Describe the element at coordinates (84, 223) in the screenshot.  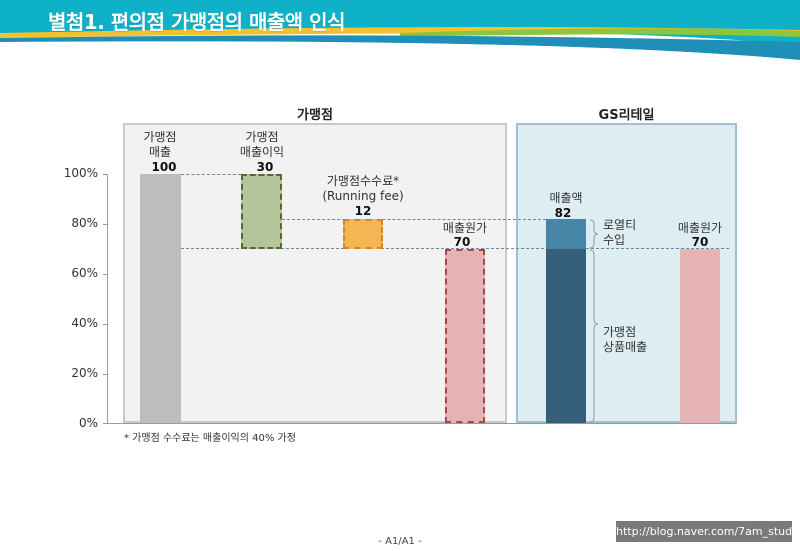
I see `y-tick-label: 80%` at that location.